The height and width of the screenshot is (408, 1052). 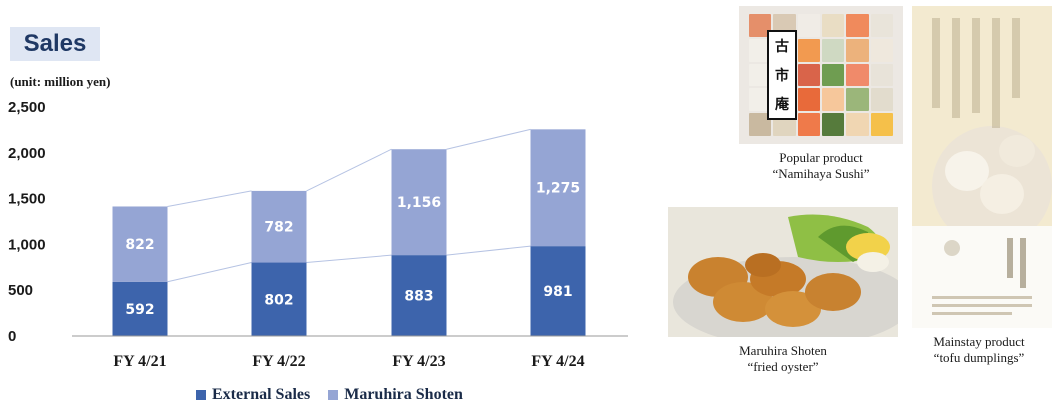 I want to click on x-tick-label: FY 4/23, so click(x=418, y=361).